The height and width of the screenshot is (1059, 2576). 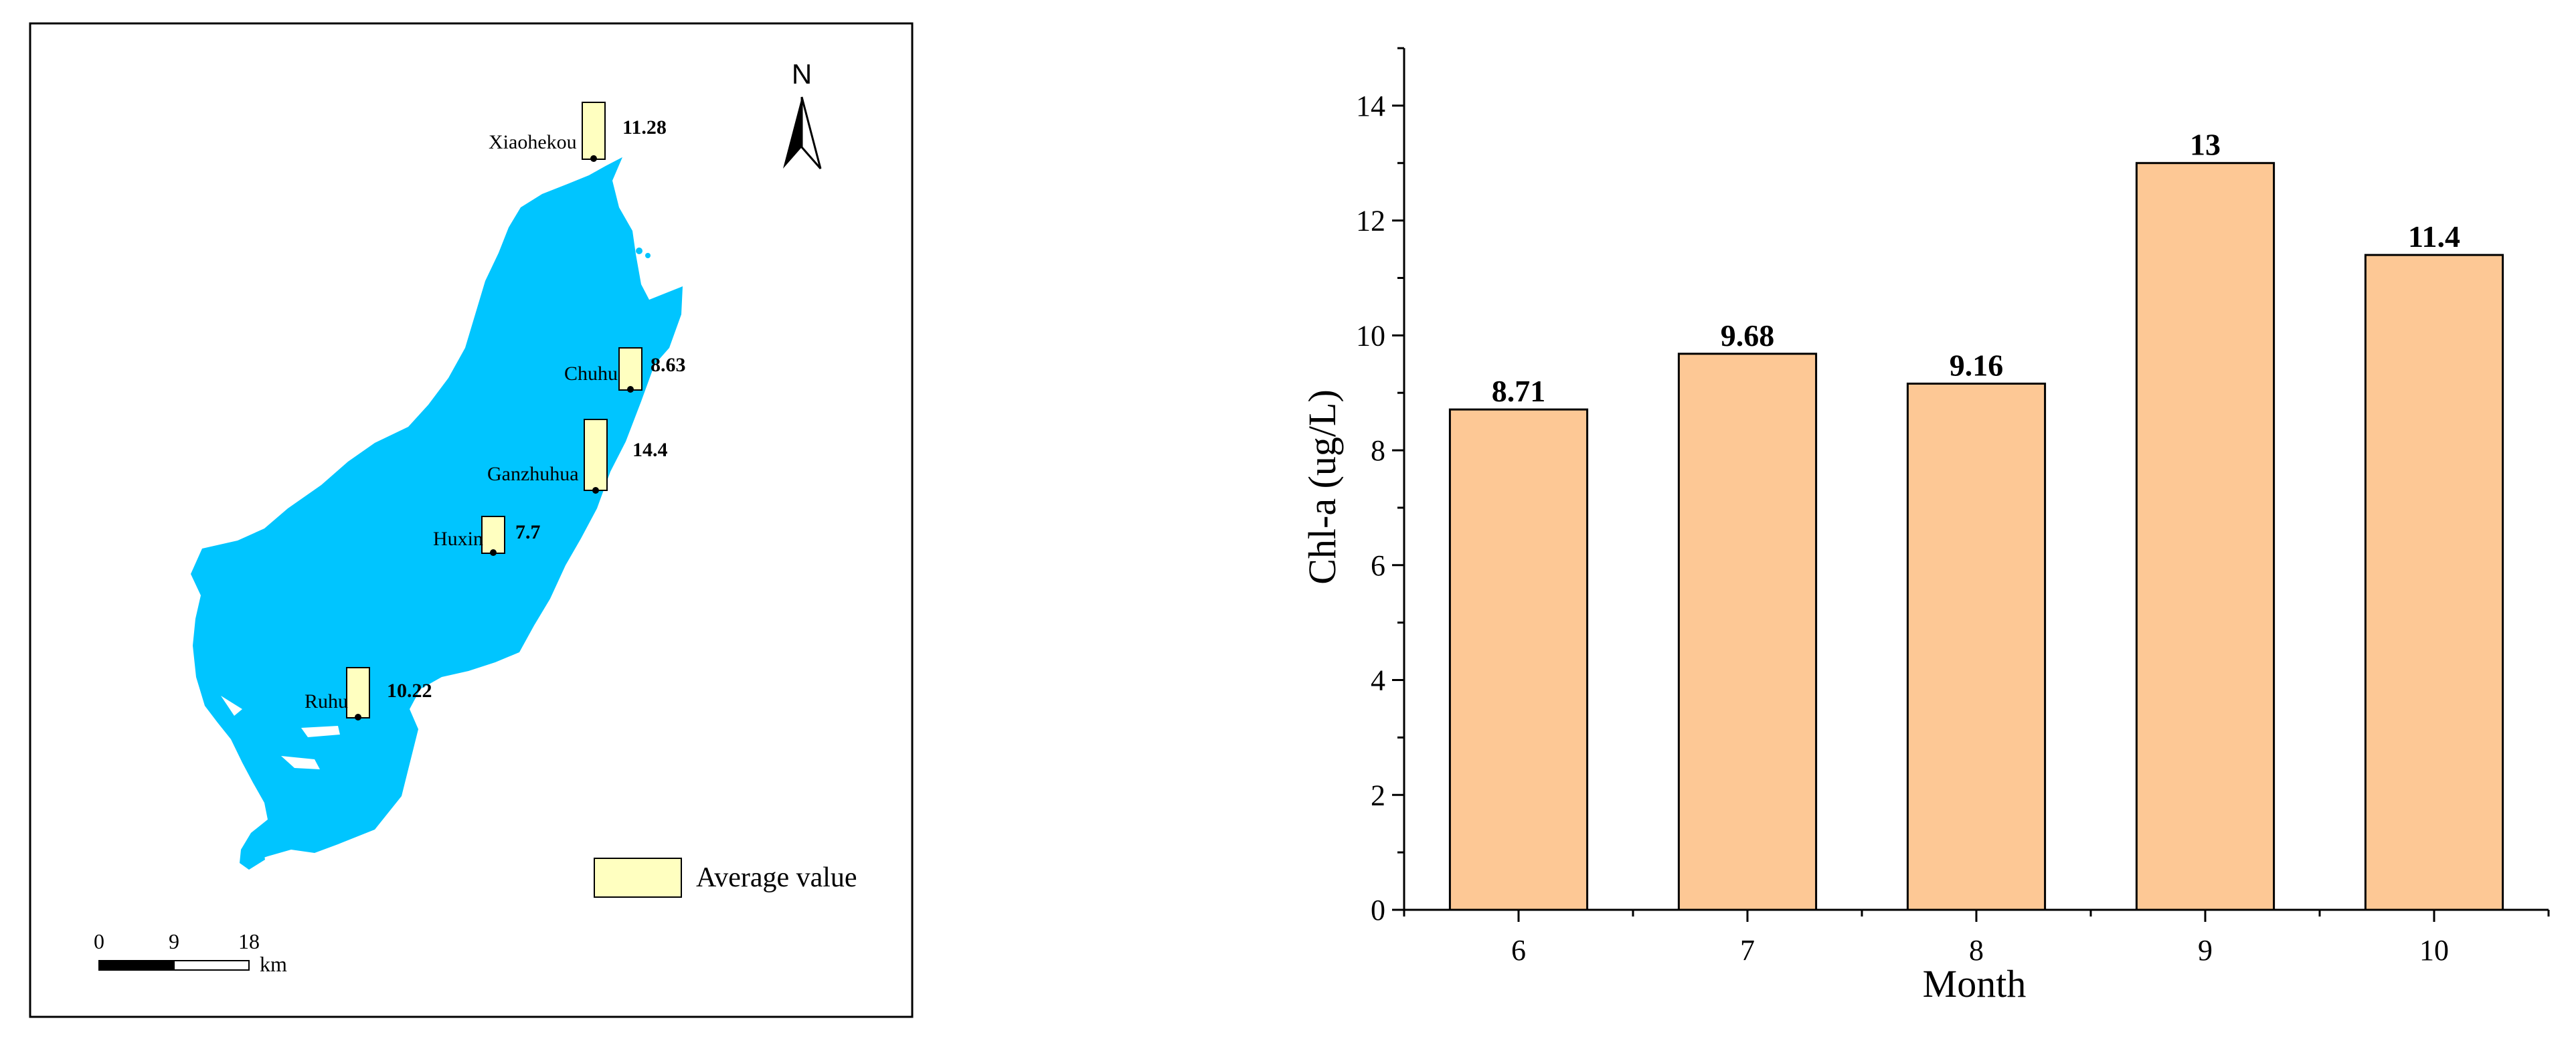 I want to click on station-value: 8.63, so click(x=668, y=365).